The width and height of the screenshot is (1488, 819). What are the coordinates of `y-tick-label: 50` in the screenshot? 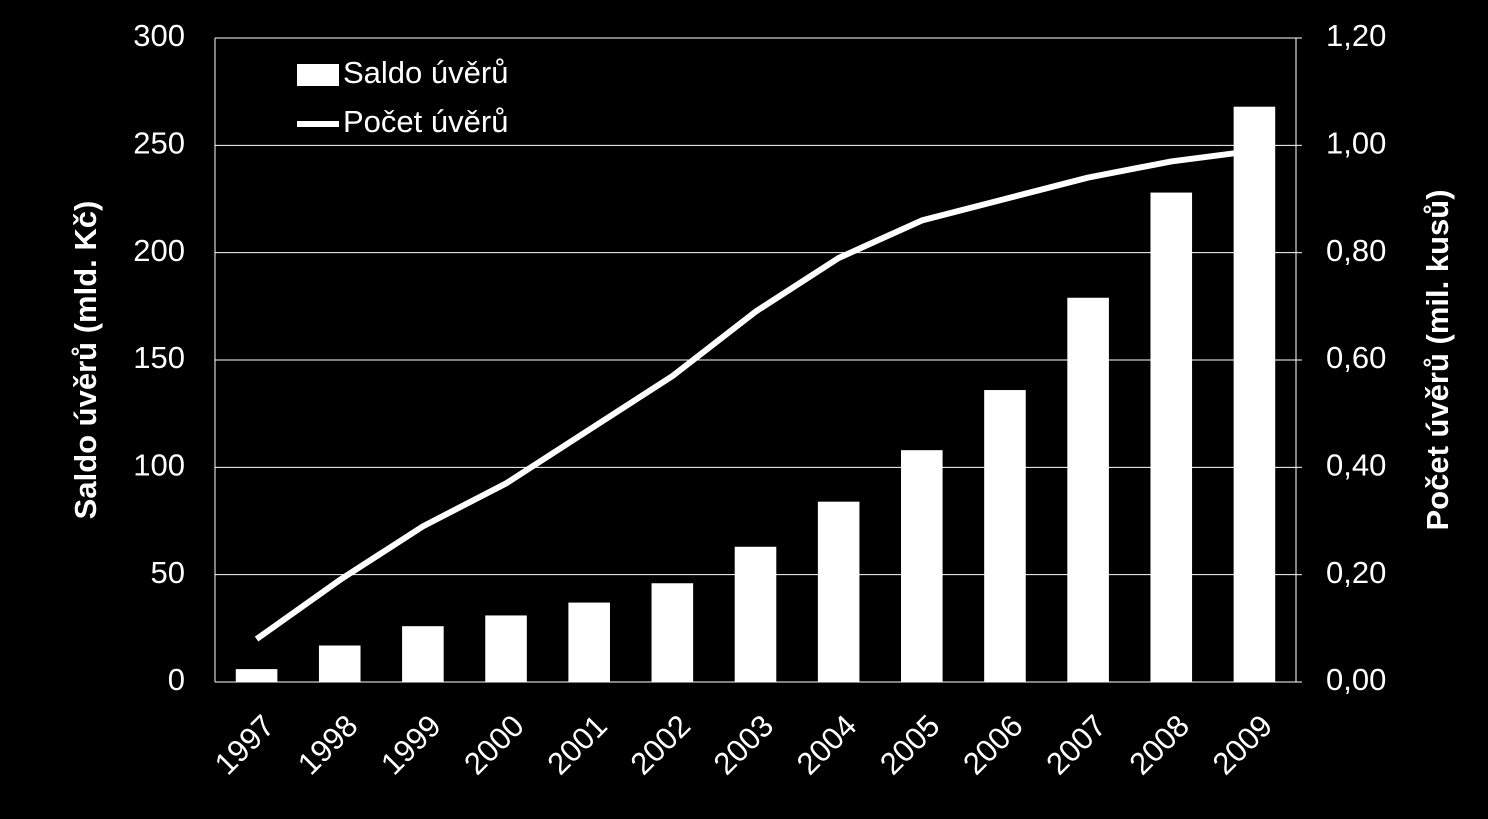 It's located at (168, 572).